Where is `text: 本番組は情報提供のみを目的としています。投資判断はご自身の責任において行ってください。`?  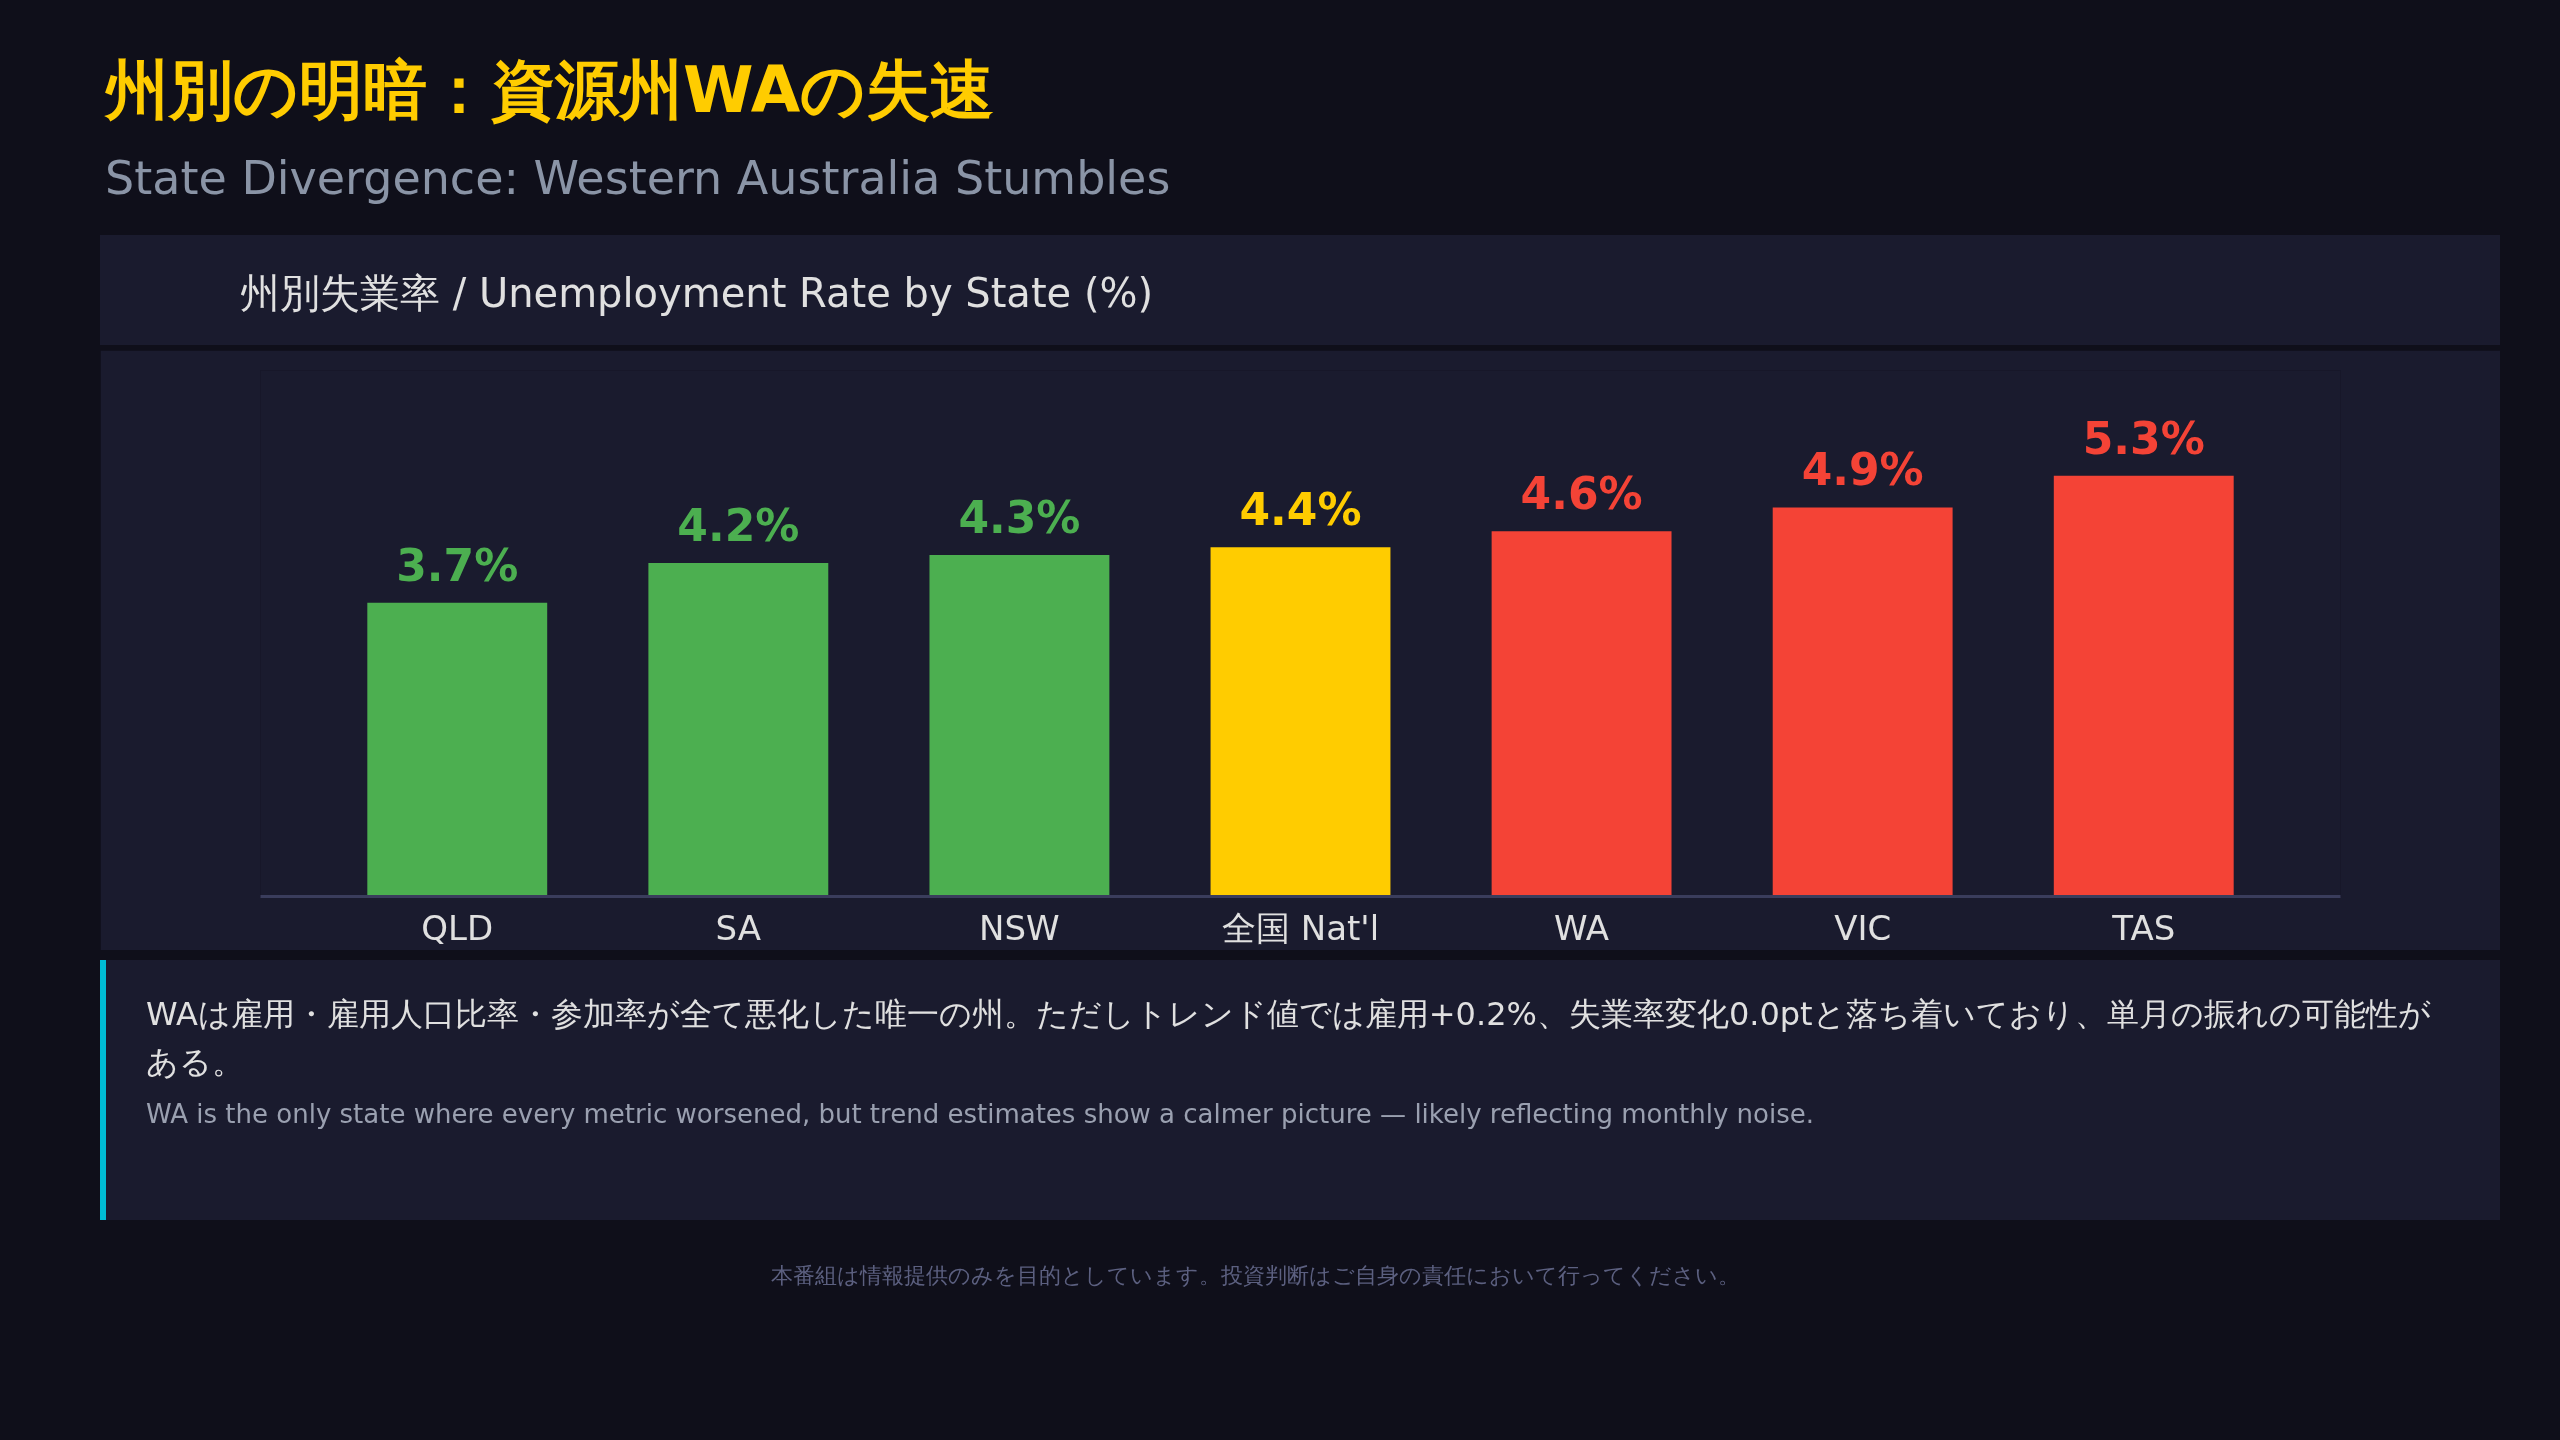 text: 本番組は情報提供のみを目的としています。投資判断はご自身の責任において行ってください。 is located at coordinates (1255, 1276).